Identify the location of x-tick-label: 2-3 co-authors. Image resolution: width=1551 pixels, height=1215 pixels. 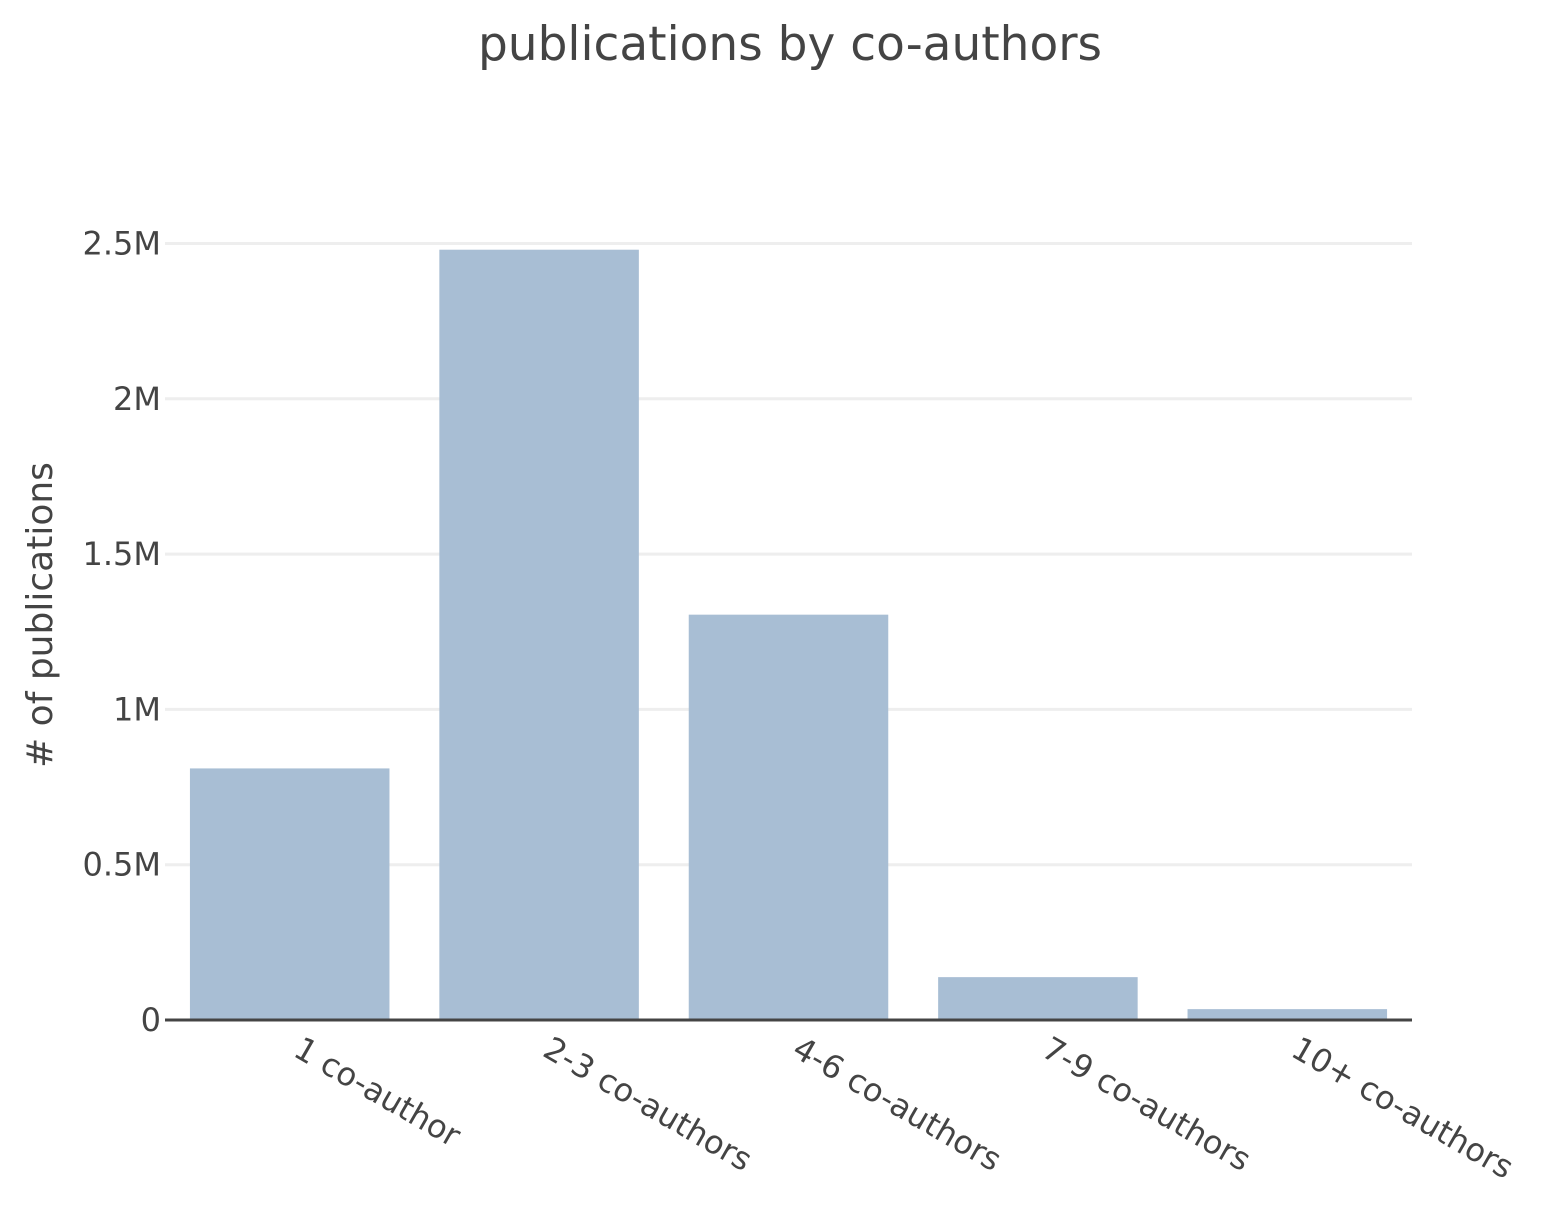
(648, 1104).